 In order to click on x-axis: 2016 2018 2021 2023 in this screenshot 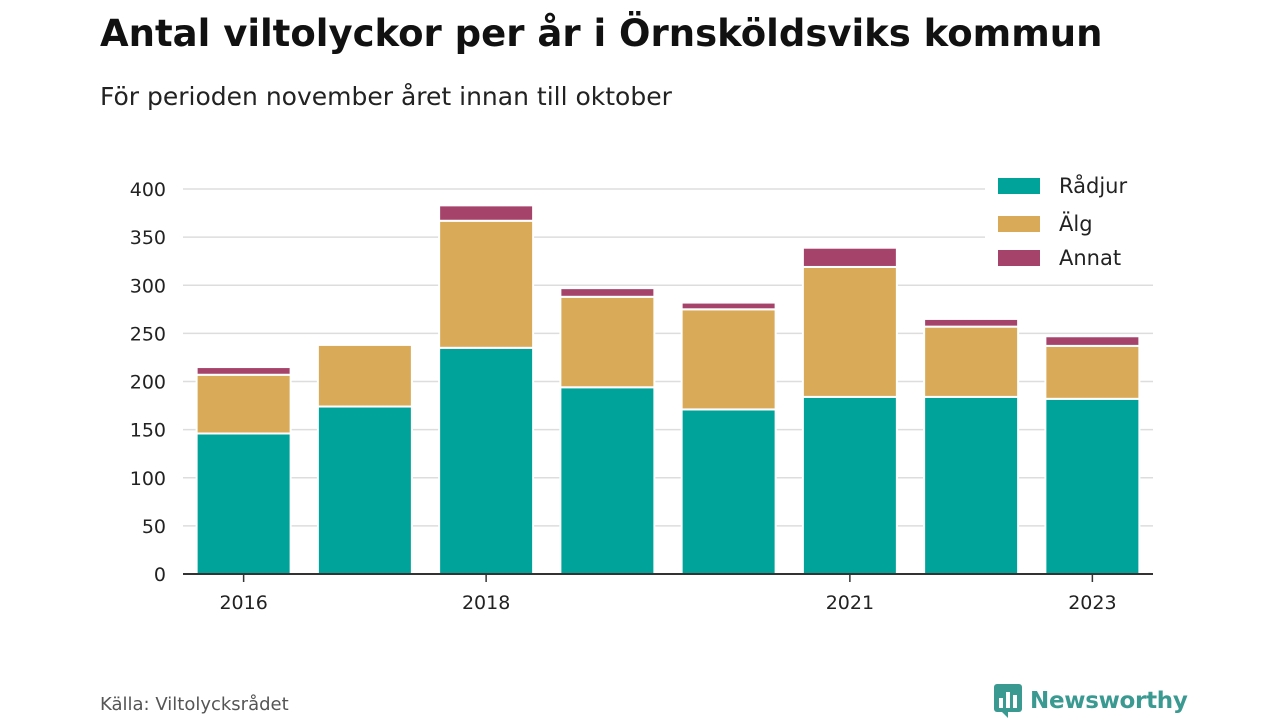, I will do `click(668, 593)`.